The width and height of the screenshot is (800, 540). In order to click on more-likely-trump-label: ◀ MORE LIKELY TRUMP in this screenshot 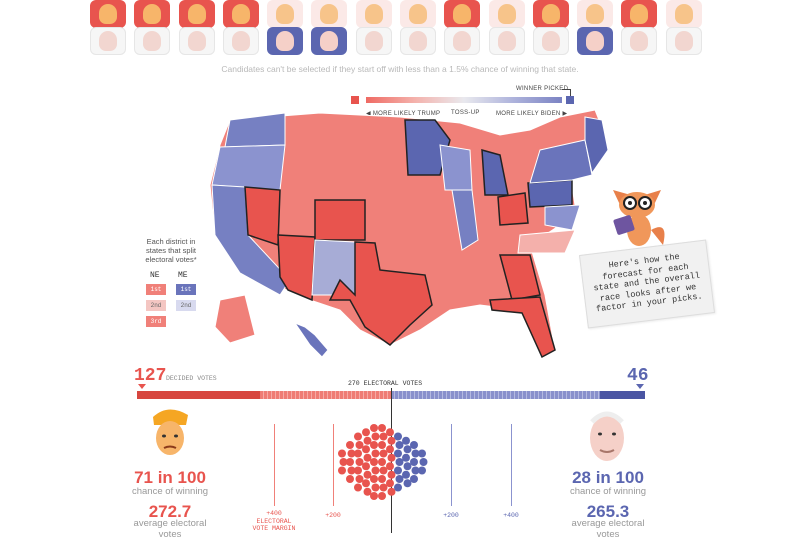, I will do `click(403, 114)`.